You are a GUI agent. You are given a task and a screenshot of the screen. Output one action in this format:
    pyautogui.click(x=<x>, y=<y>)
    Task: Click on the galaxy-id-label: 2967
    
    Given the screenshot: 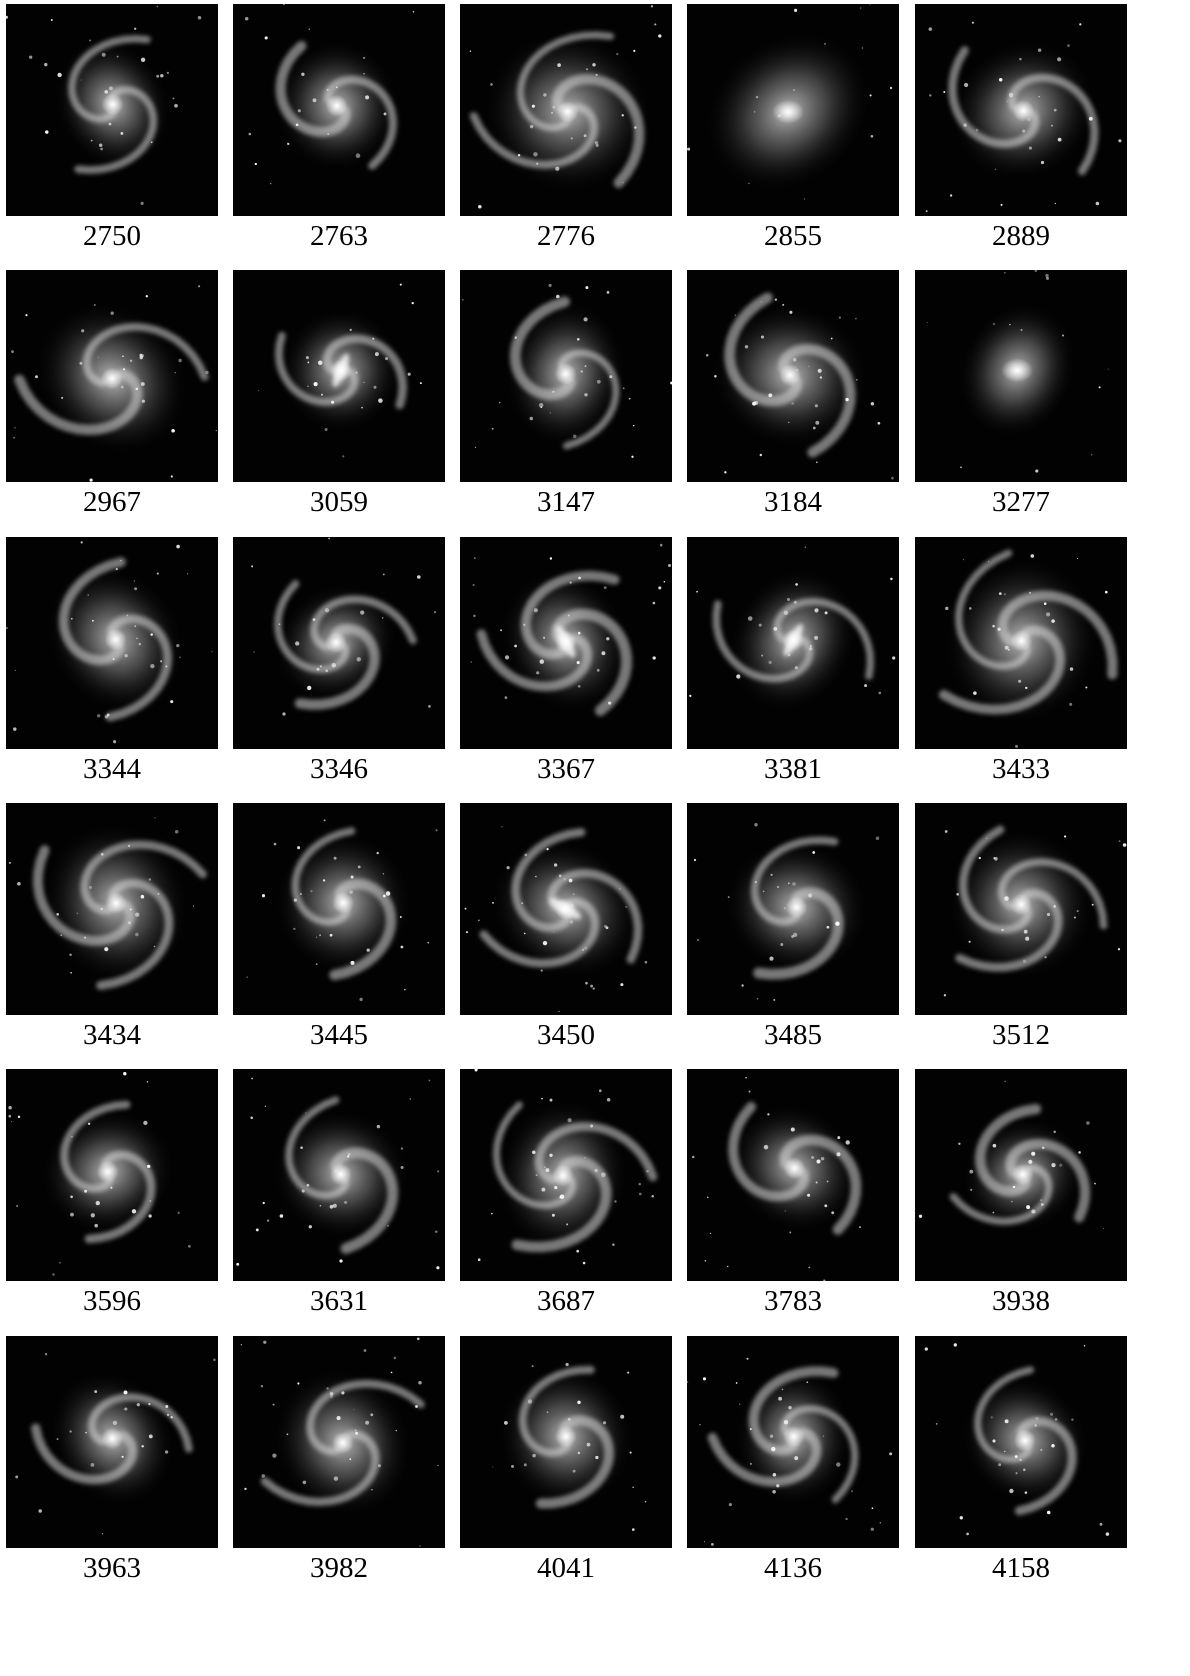 What is the action you would take?
    pyautogui.click(x=112, y=502)
    